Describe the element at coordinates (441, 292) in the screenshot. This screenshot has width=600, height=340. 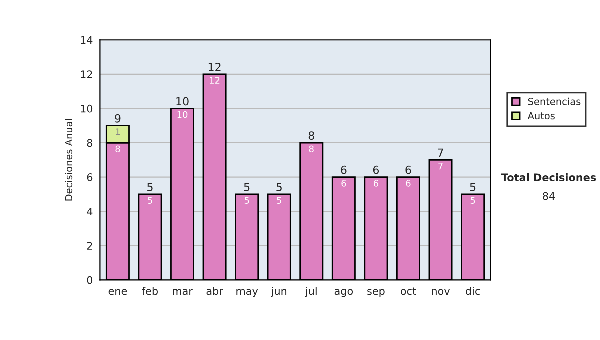
I see `x-tick-label: nov` at that location.